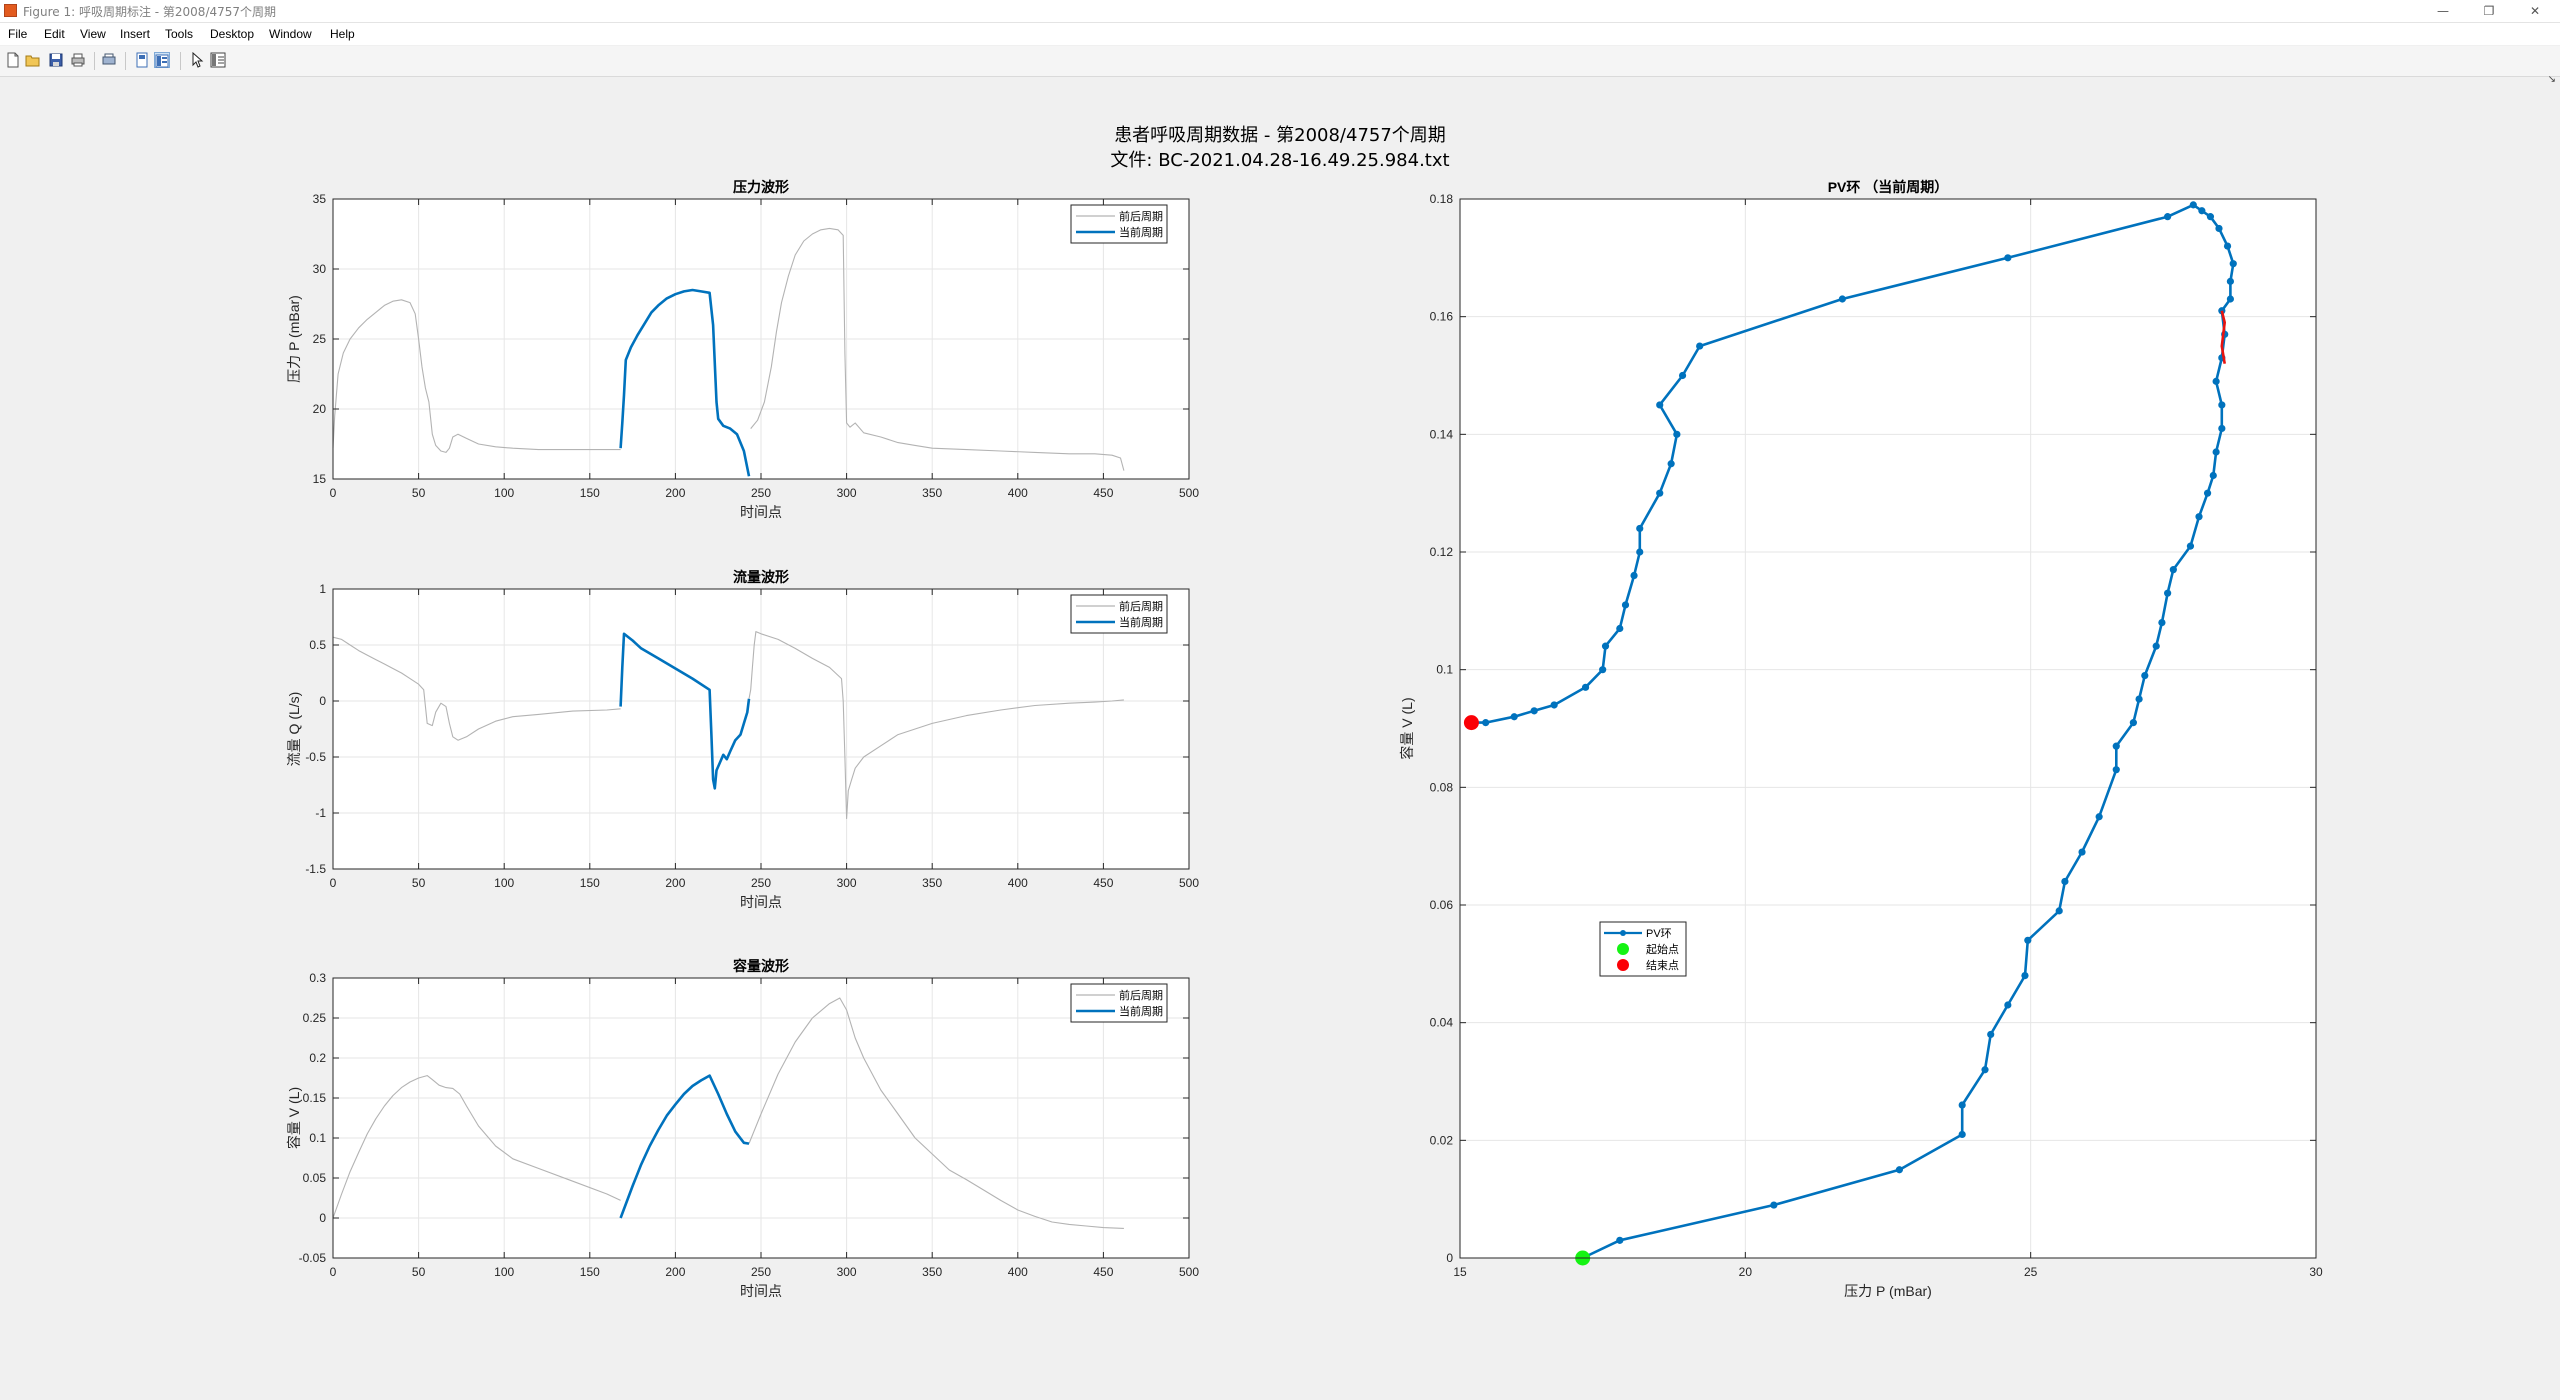  What do you see at coordinates (13, 60) in the screenshot?
I see `new-figure-icon` at bounding box center [13, 60].